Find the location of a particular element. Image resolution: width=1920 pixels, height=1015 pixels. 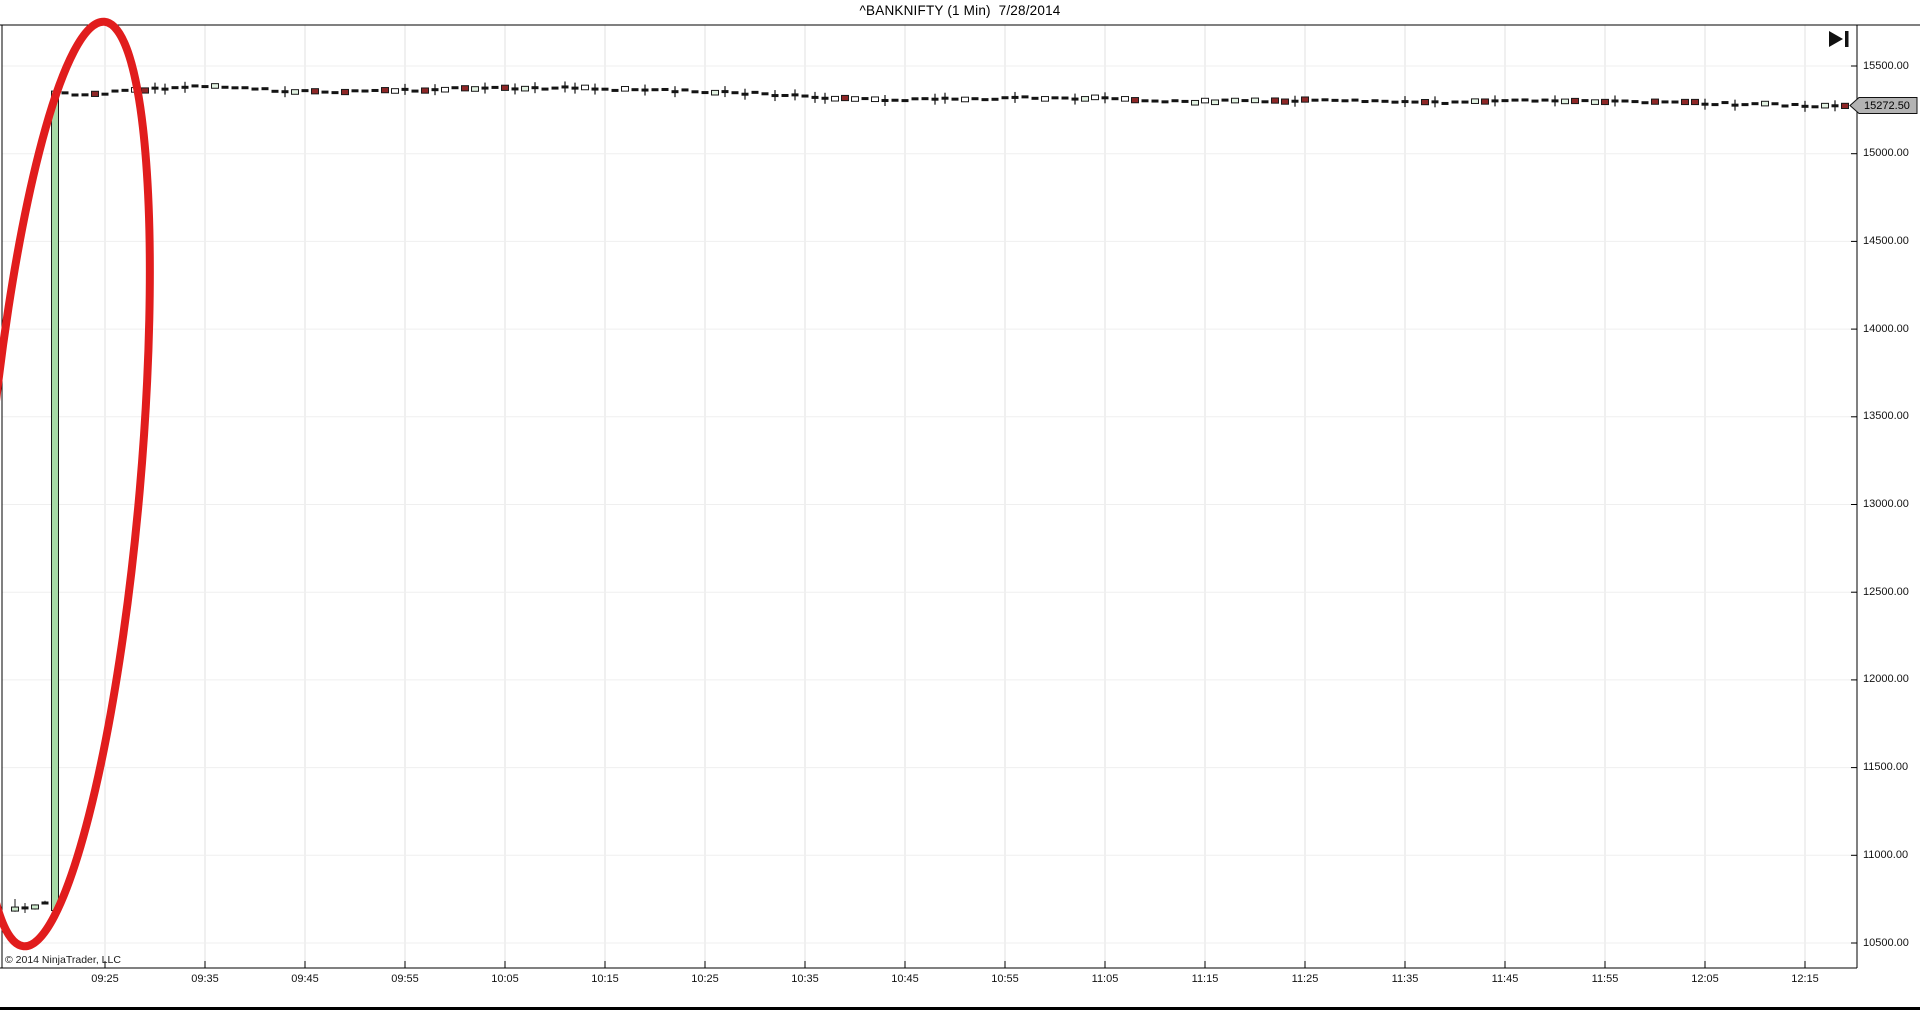

last-price-marker: 15272.50 is located at coordinates (1883, 105).